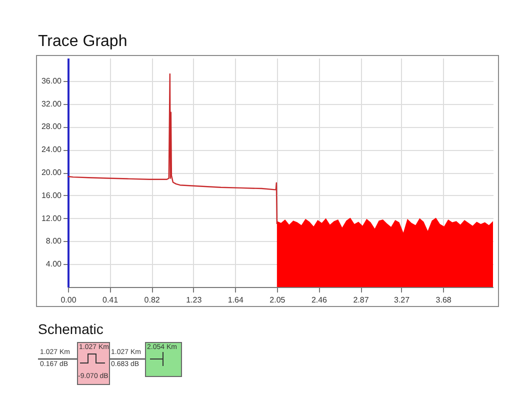  I want to click on x-tick-label: 2.46, so click(319, 300).